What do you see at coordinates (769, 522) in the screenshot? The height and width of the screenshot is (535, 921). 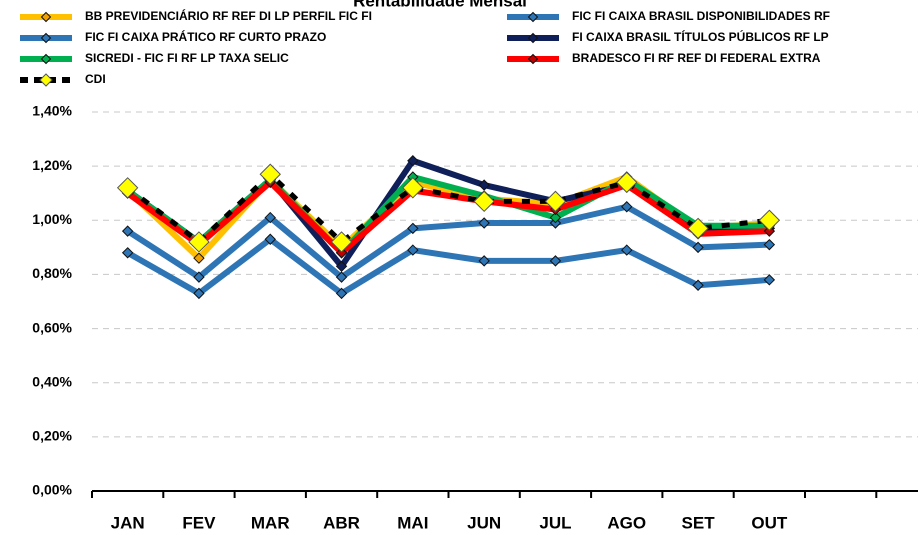 I see `x-tick-label: OUT` at bounding box center [769, 522].